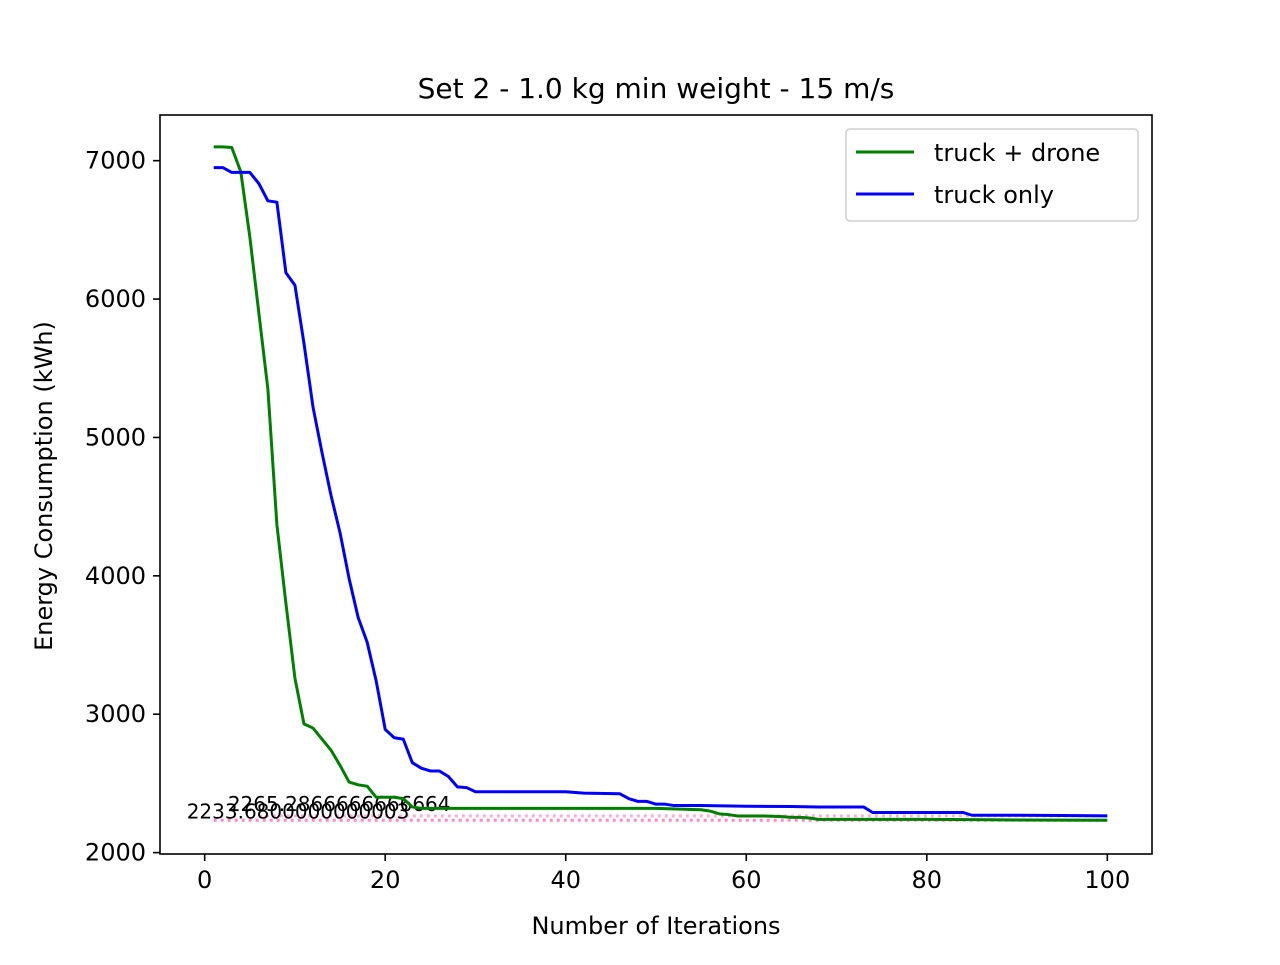 This screenshot has width=1280, height=965. Describe the element at coordinates (298, 811) in the screenshot. I see `annotation-label-1: 2233.6800000000003` at that location.